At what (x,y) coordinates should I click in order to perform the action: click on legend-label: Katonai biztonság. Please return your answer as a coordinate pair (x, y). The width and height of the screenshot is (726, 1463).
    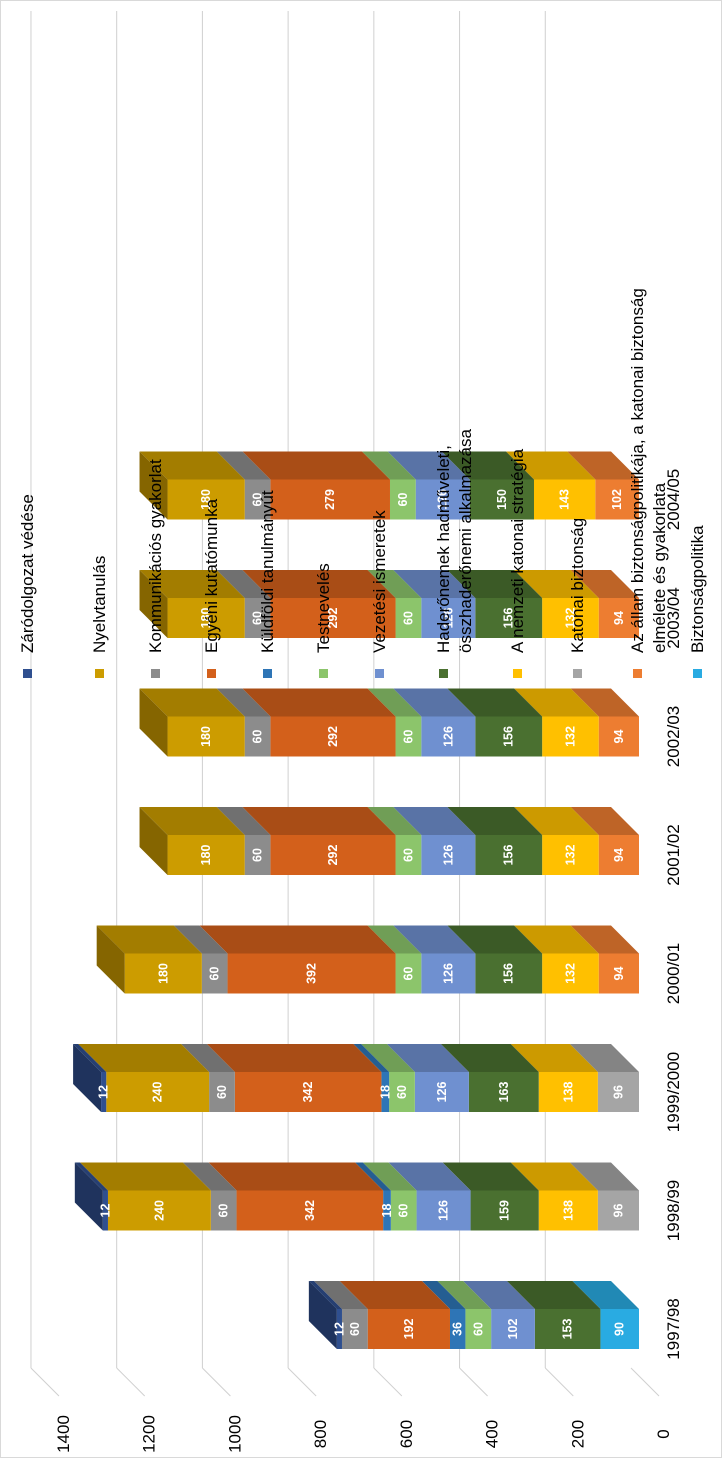
    Looking at the image, I should click on (577, 585).